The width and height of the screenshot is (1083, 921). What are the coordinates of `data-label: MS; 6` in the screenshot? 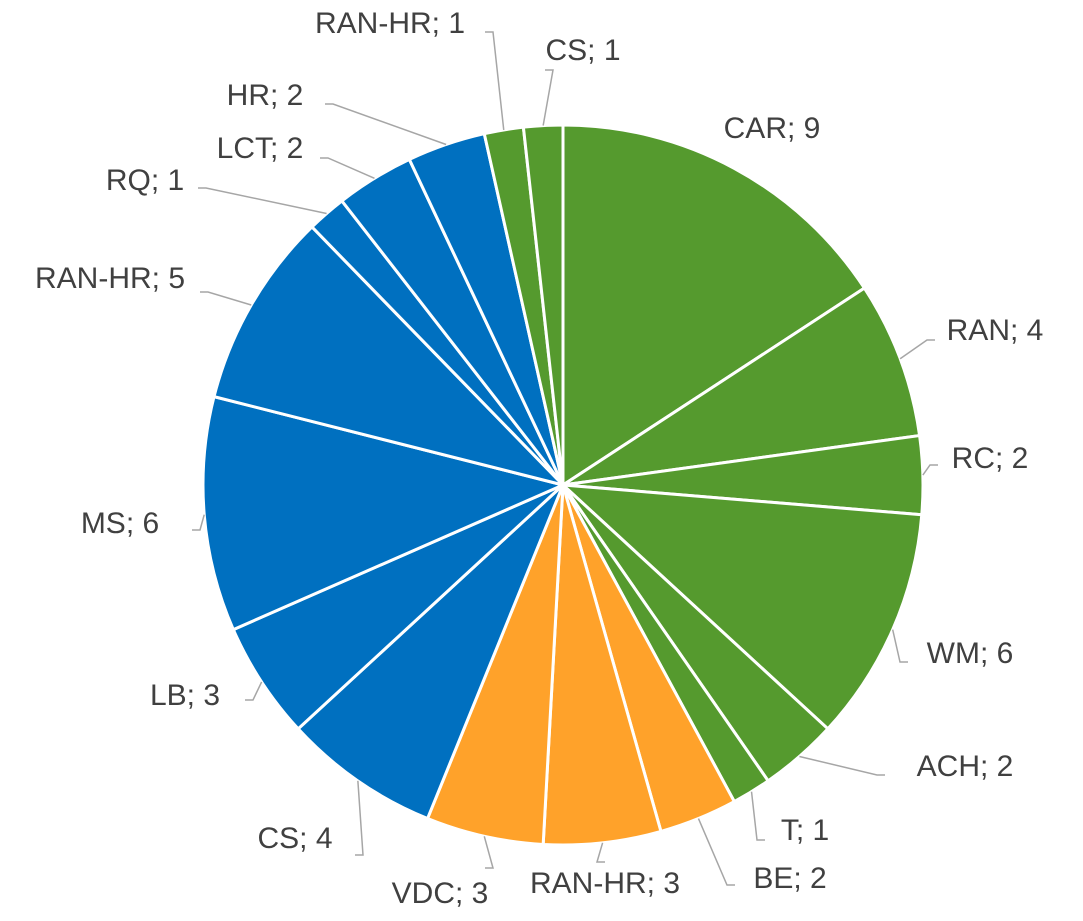 It's located at (120, 523).